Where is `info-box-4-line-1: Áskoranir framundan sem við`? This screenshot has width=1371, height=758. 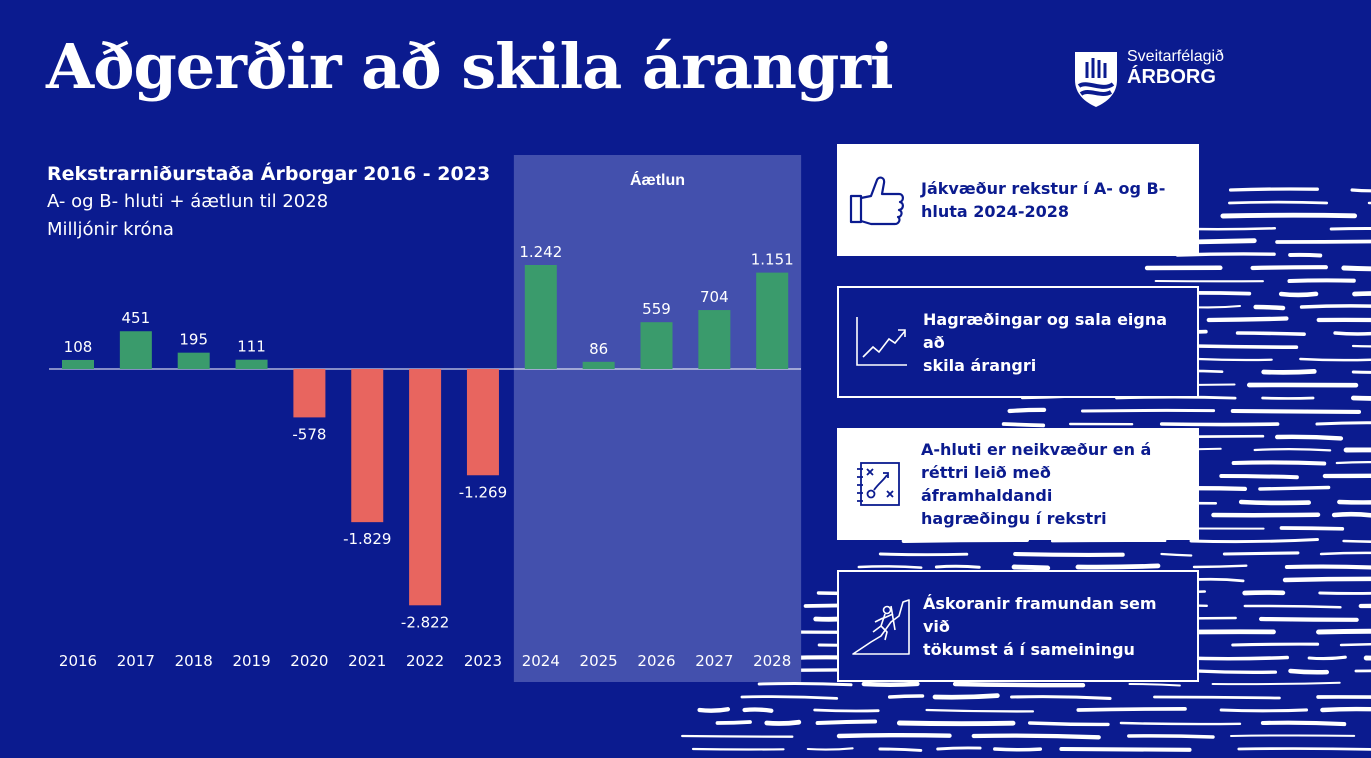 info-box-4-line-1: Áskoranir framundan sem við is located at coordinates (1040, 614).